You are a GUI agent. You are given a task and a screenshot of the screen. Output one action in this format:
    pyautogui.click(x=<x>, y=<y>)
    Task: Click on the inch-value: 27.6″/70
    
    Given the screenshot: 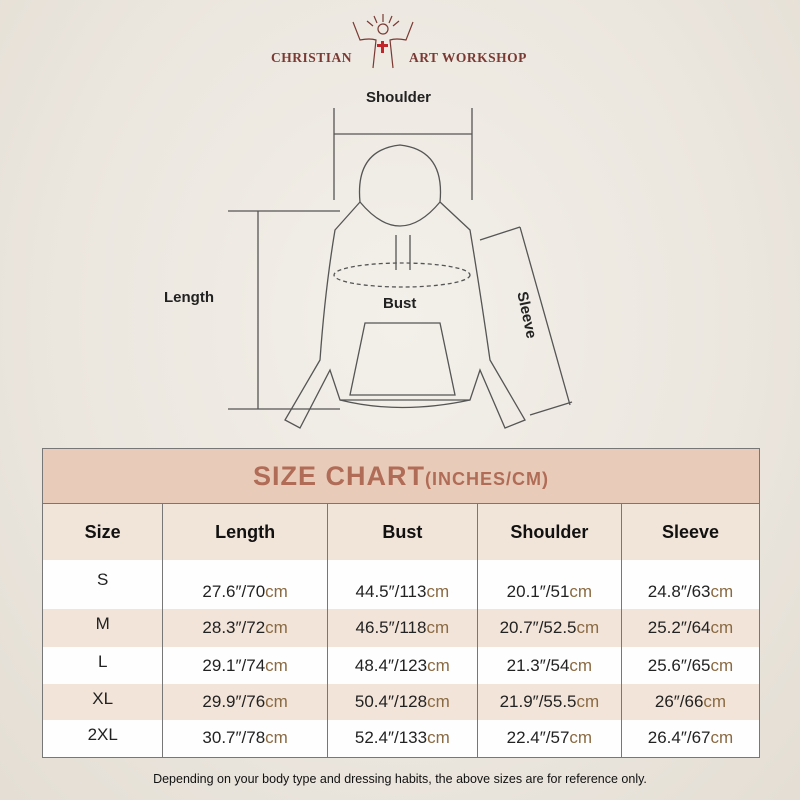 What is the action you would take?
    pyautogui.click(x=234, y=591)
    